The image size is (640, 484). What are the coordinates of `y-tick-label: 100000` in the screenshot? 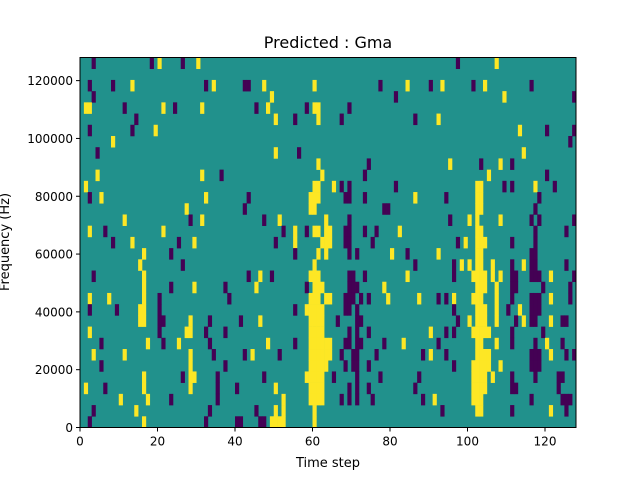 It's located at (50, 139).